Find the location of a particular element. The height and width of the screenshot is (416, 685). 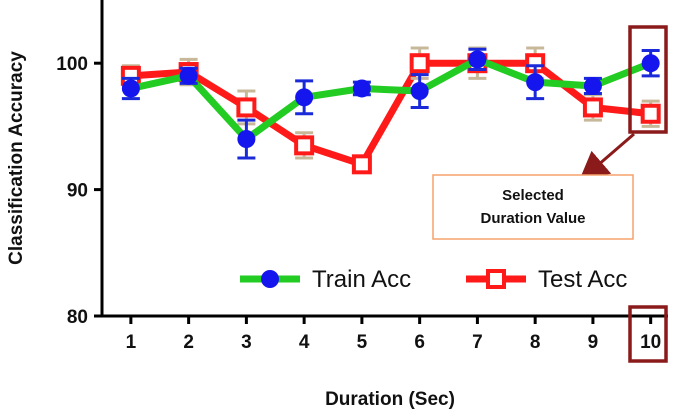

x-tick-label: 4 is located at coordinates (304, 342).